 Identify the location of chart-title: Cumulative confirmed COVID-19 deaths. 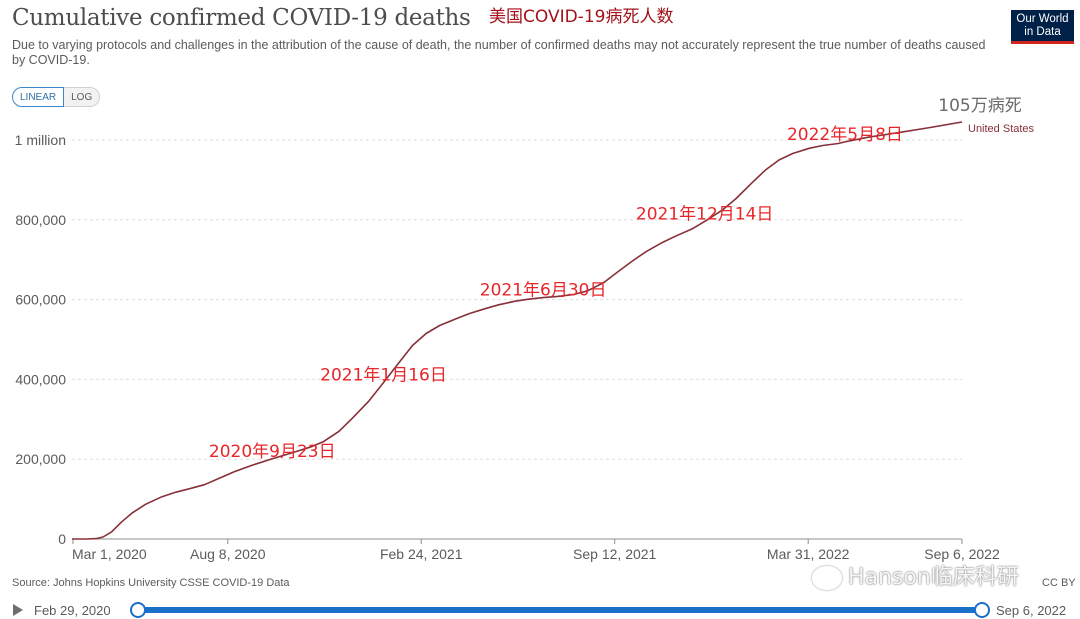
(241, 18).